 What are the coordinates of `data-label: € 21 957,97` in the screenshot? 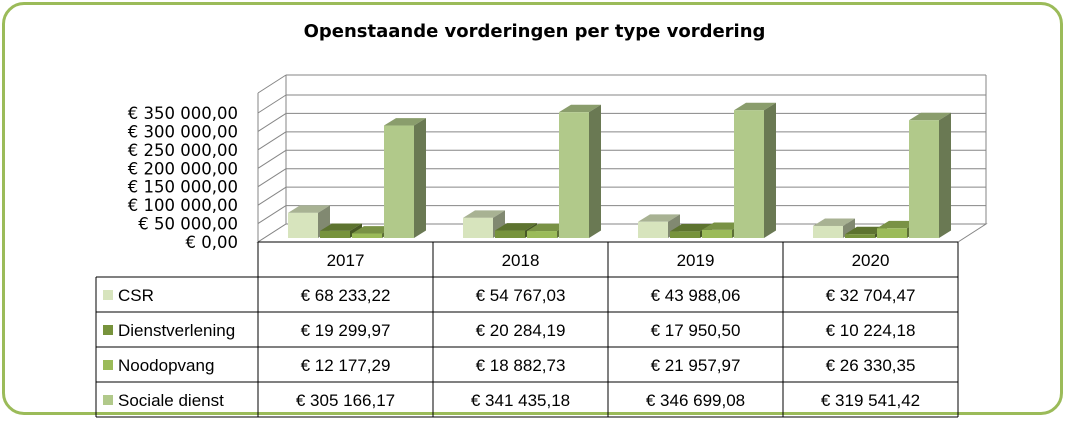 It's located at (696, 365).